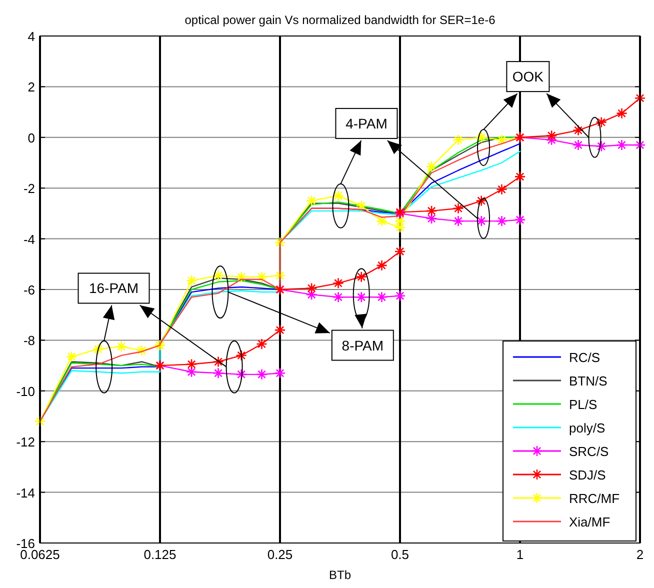 The height and width of the screenshot is (588, 654). What do you see at coordinates (640, 554) in the screenshot?
I see `x-tick-label: 2` at bounding box center [640, 554].